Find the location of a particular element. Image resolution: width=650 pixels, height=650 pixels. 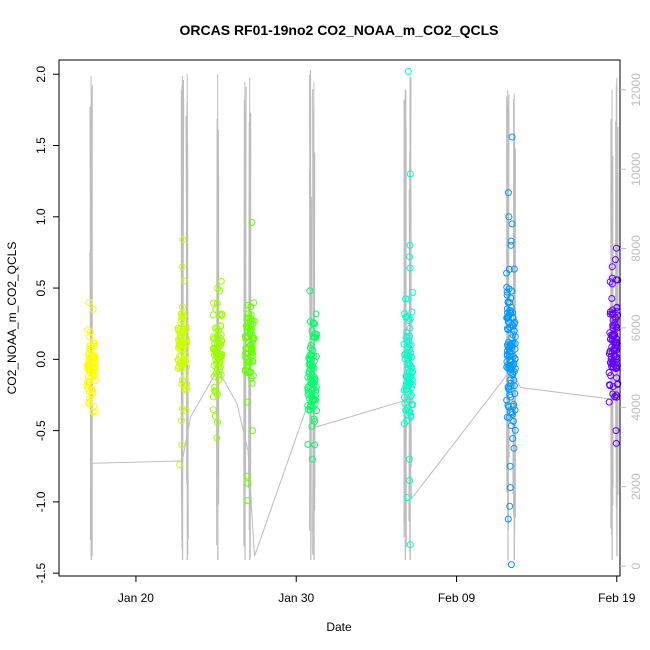

x-tick-label: Jan 20 is located at coordinates (136, 598).